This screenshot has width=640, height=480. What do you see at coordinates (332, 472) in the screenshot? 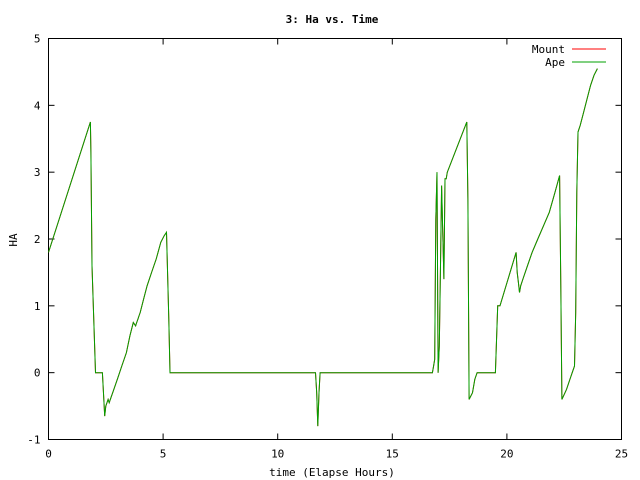
I see `x-axis-label: time (Elapse Hours)` at bounding box center [332, 472].